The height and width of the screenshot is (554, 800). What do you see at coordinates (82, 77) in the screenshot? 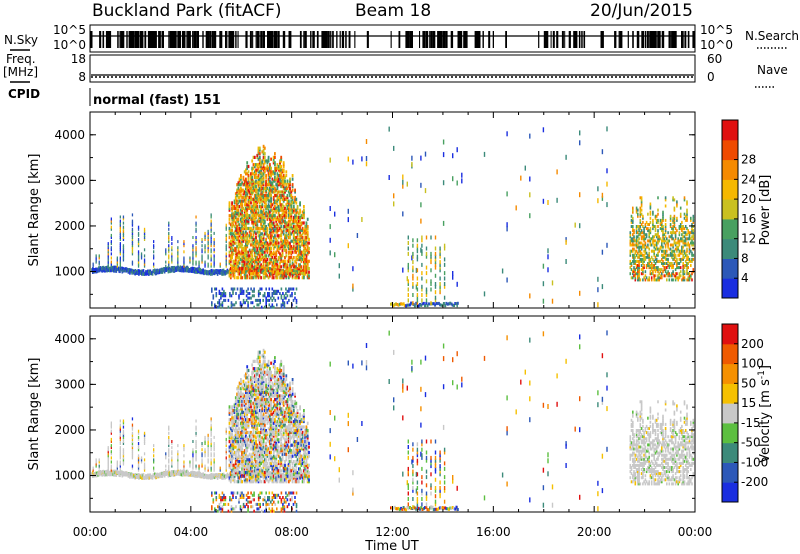
I see `freq-tick-bottom: 8` at bounding box center [82, 77].